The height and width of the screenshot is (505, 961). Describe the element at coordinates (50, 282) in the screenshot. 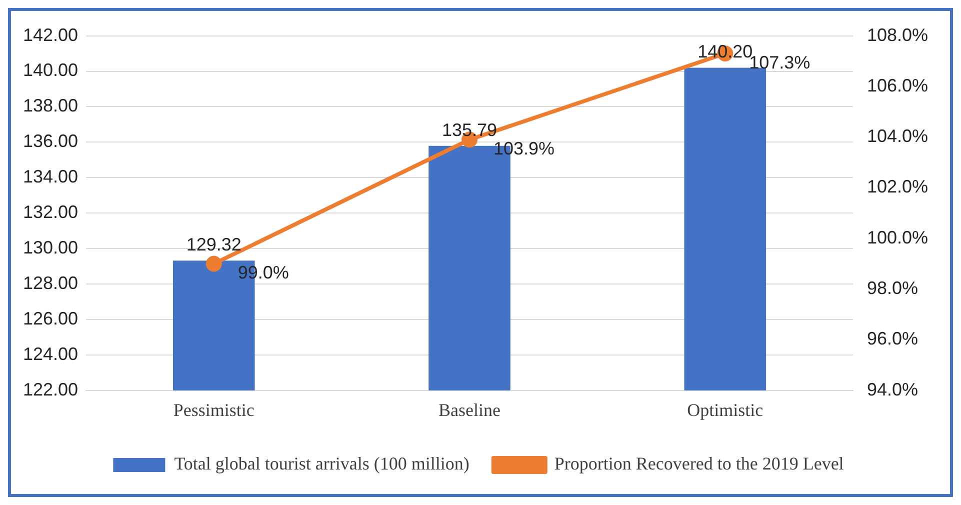

I see `y-tick-label: 128.00` at that location.